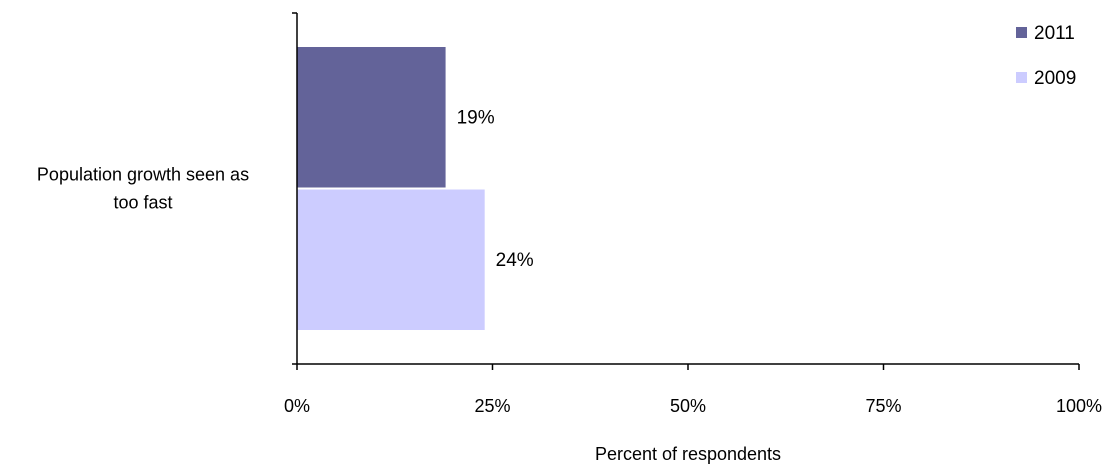  I want to click on bars-group, so click(391, 188).